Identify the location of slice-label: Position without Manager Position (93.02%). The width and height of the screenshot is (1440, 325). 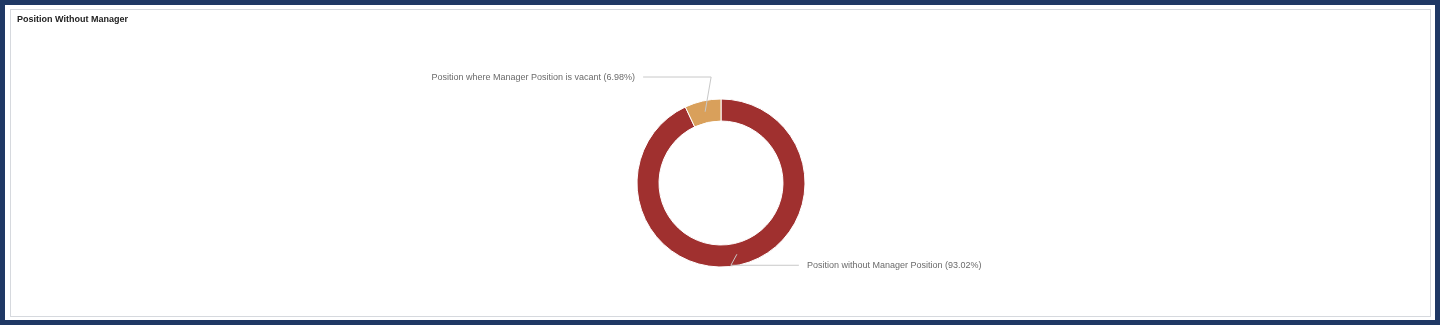
(894, 265).